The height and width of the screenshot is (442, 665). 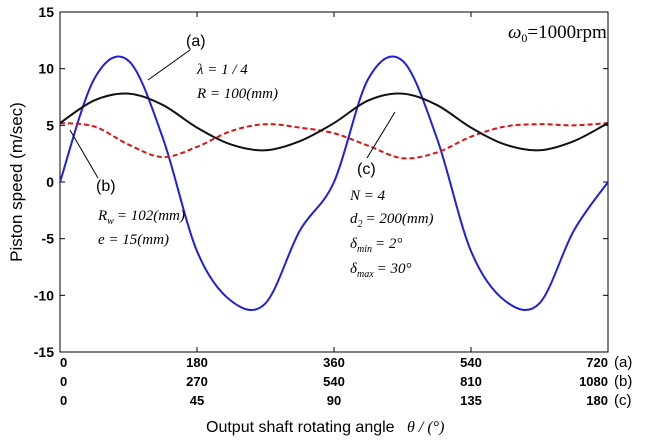 I want to click on annotation-c-param-1: N = 4, so click(x=367, y=196).